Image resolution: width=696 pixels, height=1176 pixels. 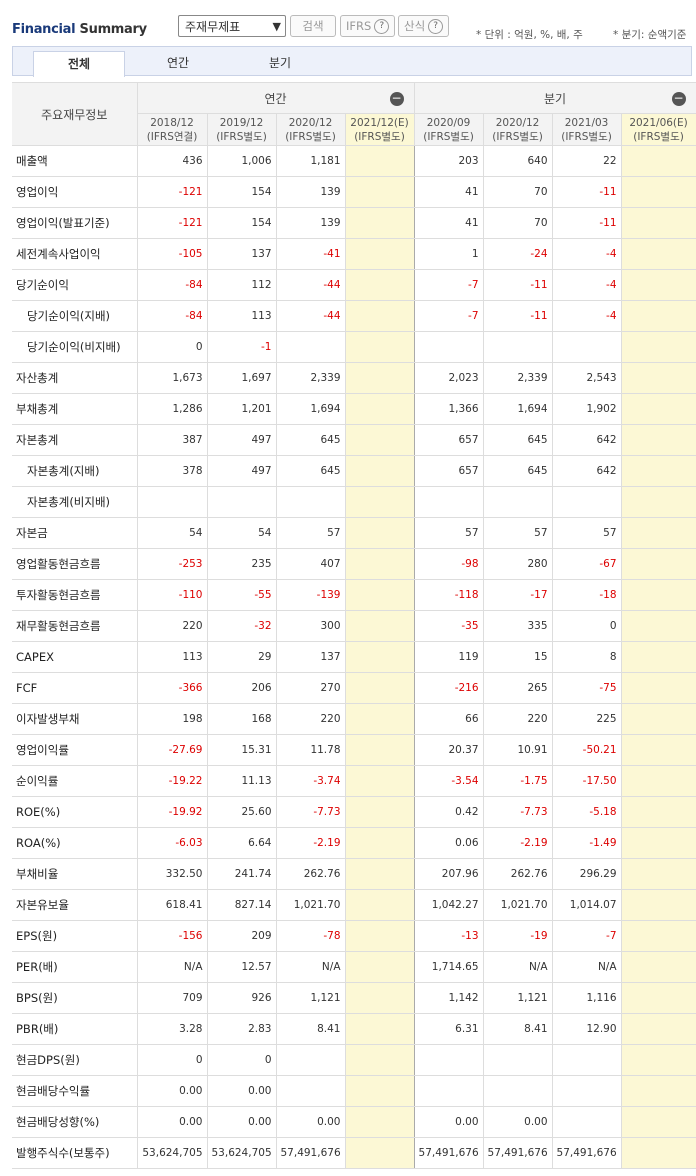 What do you see at coordinates (241, 347) in the screenshot?
I see `table-cell: -1` at bounding box center [241, 347].